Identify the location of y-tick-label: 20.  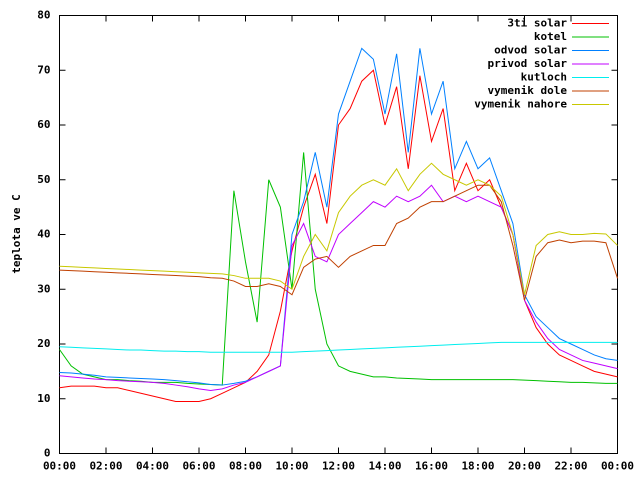
(43, 343).